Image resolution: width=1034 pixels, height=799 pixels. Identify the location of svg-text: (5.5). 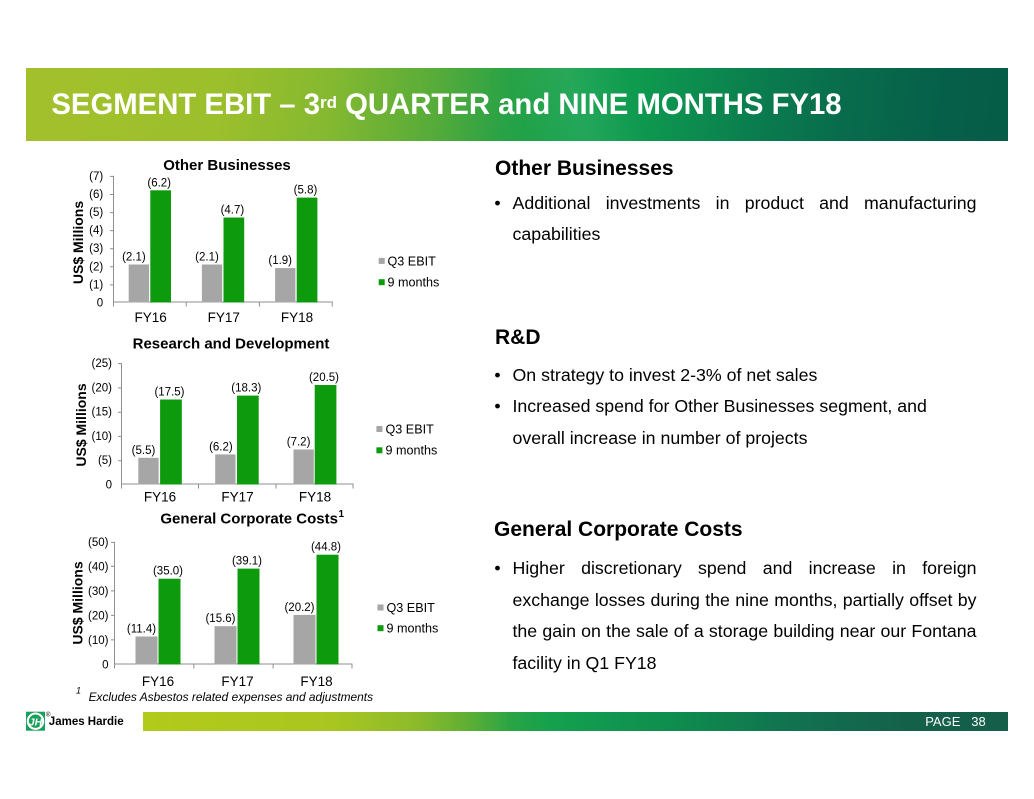
(144, 451).